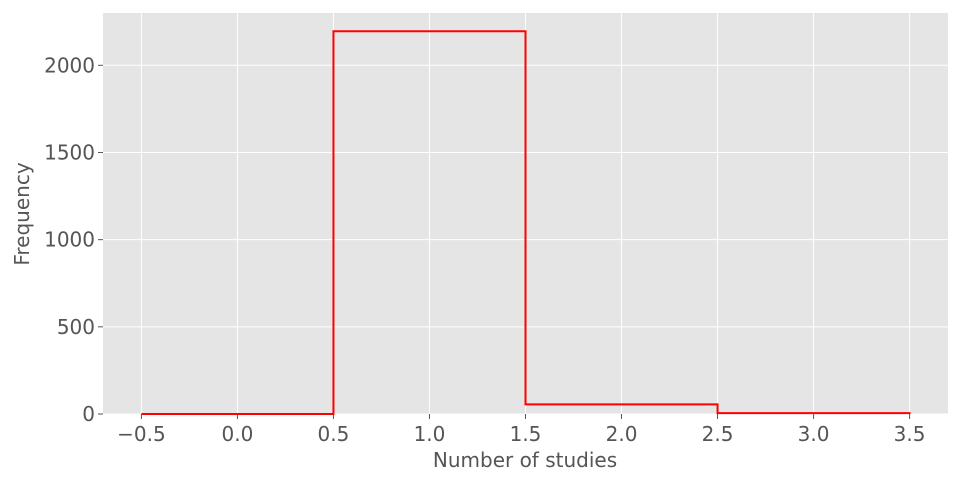 The image size is (960, 480). Describe the element at coordinates (76, 327) in the screenshot. I see `y-tick-label-1: 500` at that location.